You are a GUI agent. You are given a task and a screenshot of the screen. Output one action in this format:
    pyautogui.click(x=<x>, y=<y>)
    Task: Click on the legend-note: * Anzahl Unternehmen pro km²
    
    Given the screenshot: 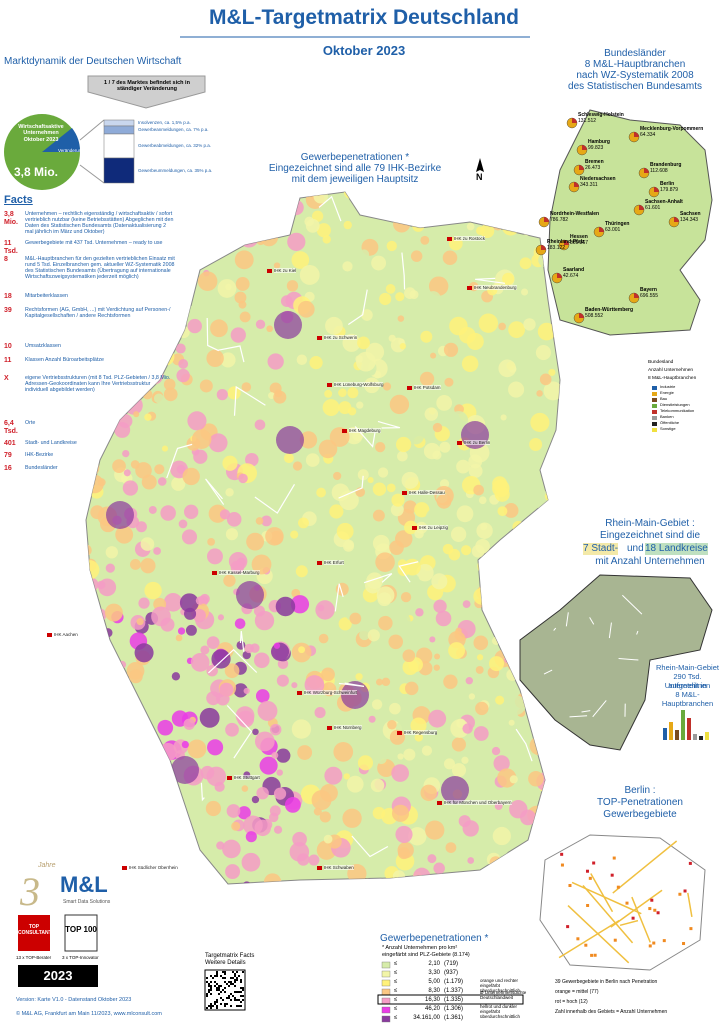 What is the action you would take?
    pyautogui.click(x=420, y=948)
    